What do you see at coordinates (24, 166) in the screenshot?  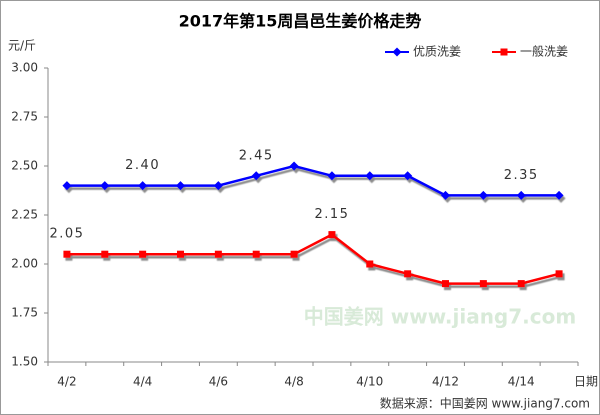 I see `y-tick-label: 2.50` at bounding box center [24, 166].